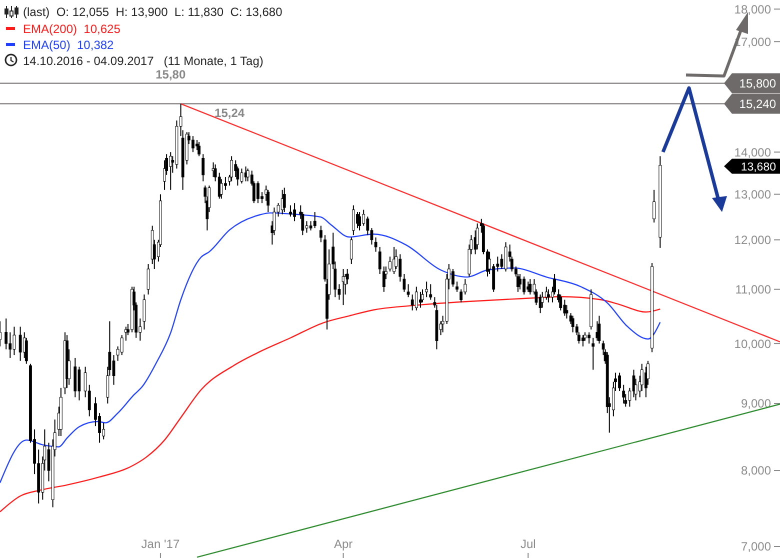 This screenshot has height=558, width=780. What do you see at coordinates (757, 104) in the screenshot?
I see `ref-line-label: 15,240` at bounding box center [757, 104].